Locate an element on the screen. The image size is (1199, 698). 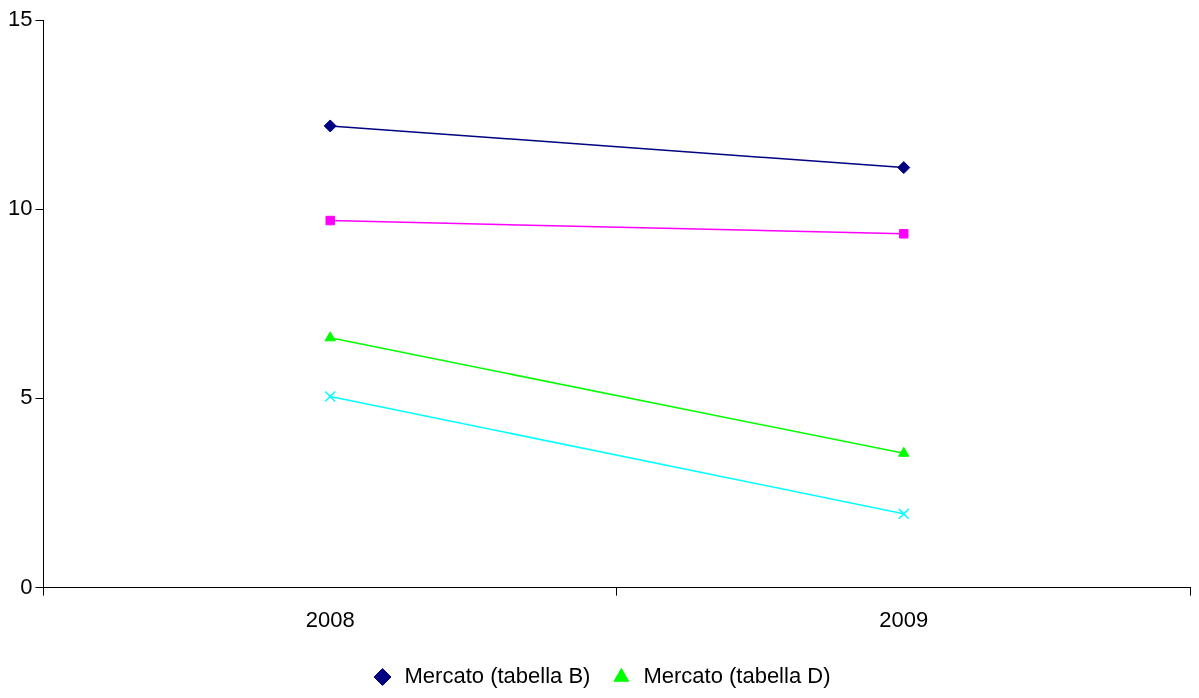
y-tick-label: 5 is located at coordinates (26, 397).